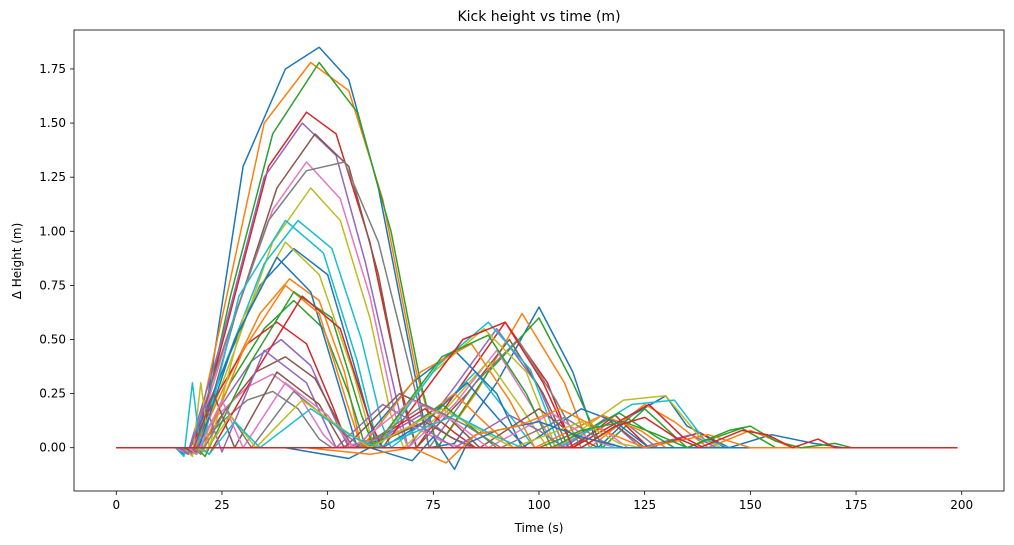 The height and width of the screenshot is (545, 1014). Describe the element at coordinates (52, 69) in the screenshot. I see `y-tick-label: 1.75` at that location.